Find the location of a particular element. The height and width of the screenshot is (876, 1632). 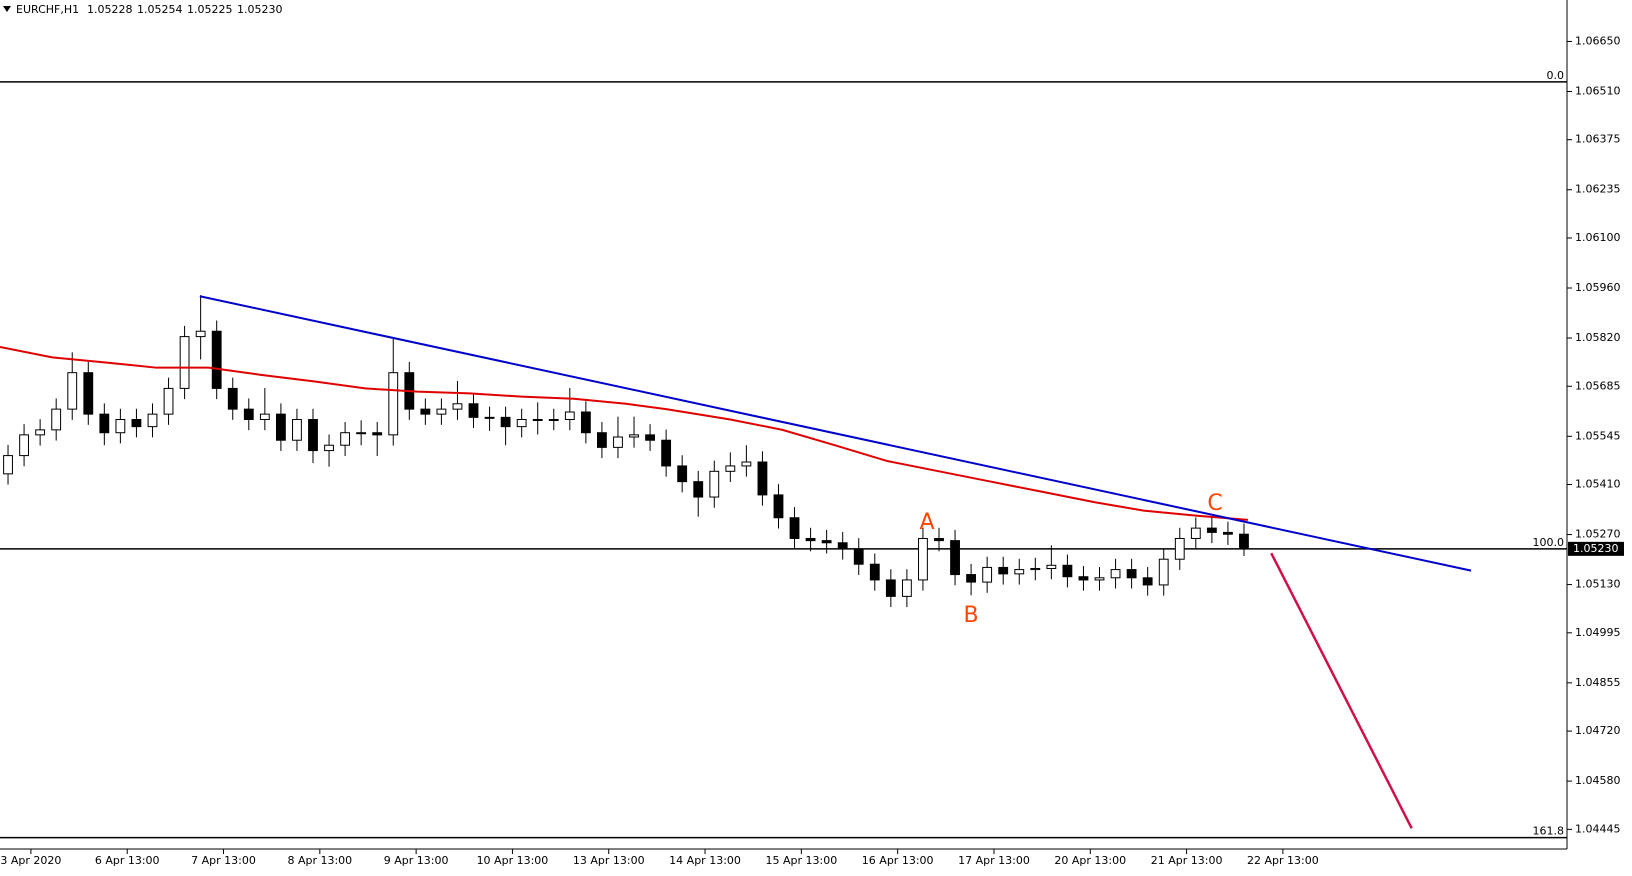

ohlc-open: 1.05228 is located at coordinates (110, 9).